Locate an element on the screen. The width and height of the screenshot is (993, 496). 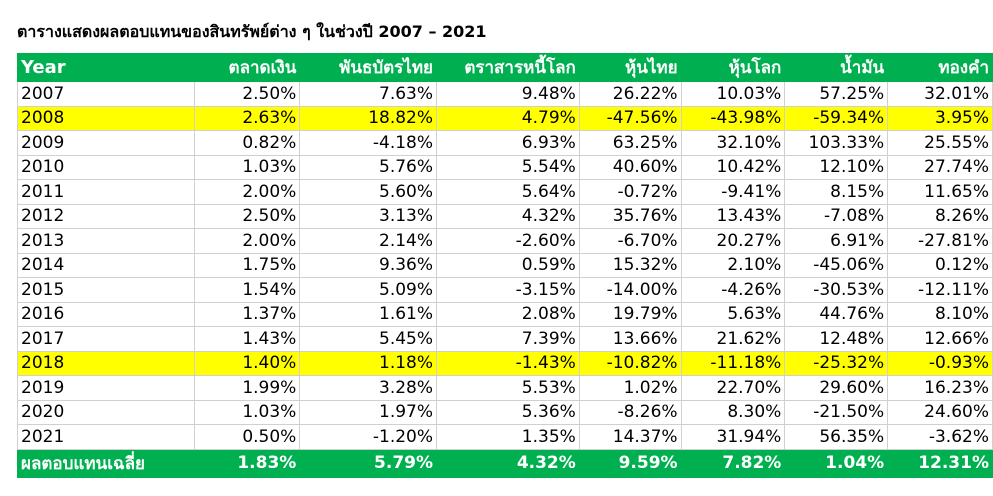
return-cell: 22.70% is located at coordinates (733, 388).